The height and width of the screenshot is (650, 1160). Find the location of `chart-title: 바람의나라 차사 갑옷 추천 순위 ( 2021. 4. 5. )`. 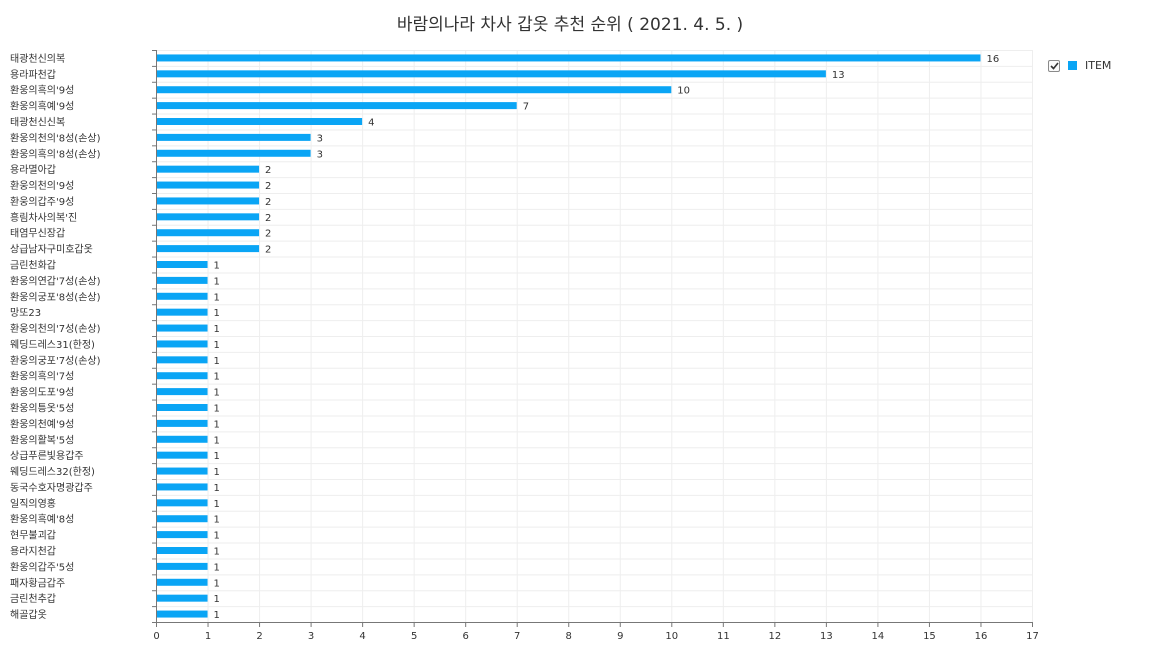

chart-title: 바람의나라 차사 갑옷 추천 순위 ( 2021. 4. 5. ) is located at coordinates (570, 25).